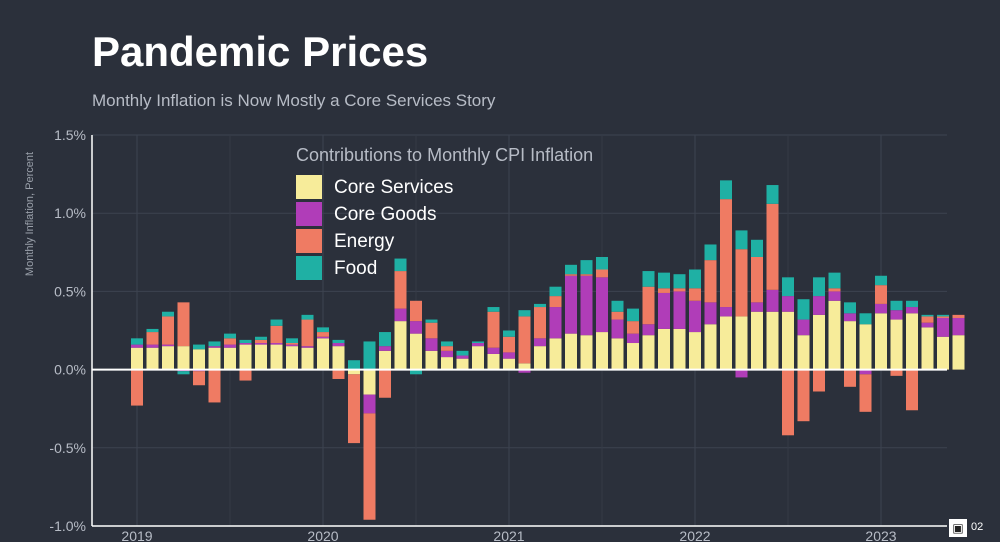  What do you see at coordinates (385, 214) in the screenshot?
I see `legend-label: Core Goods` at bounding box center [385, 214].